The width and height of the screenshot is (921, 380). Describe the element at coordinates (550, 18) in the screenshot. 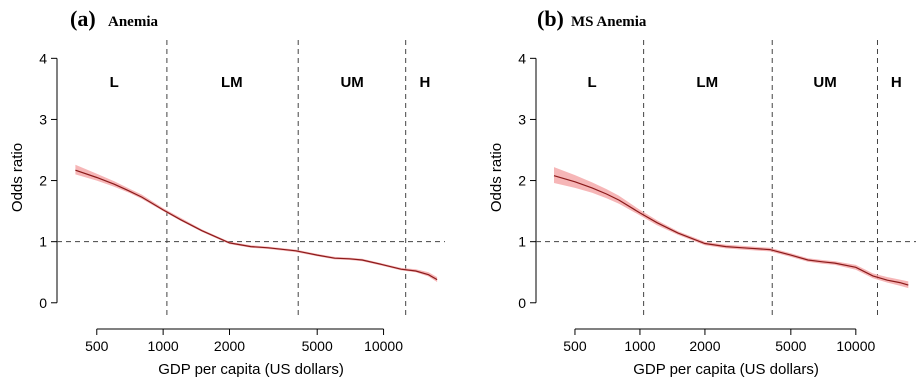

I see `panel-letter: (b)` at that location.